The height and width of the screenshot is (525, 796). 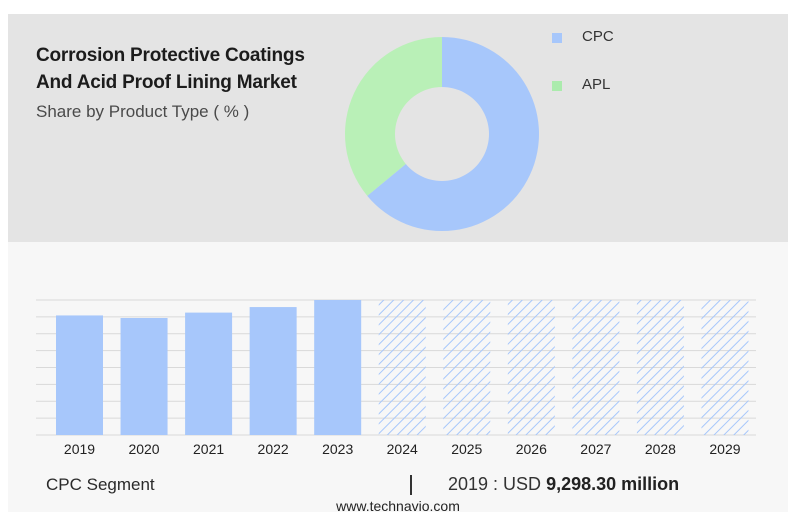 I want to click on segment-value-amount: 9,298.30 million, so click(x=613, y=484).